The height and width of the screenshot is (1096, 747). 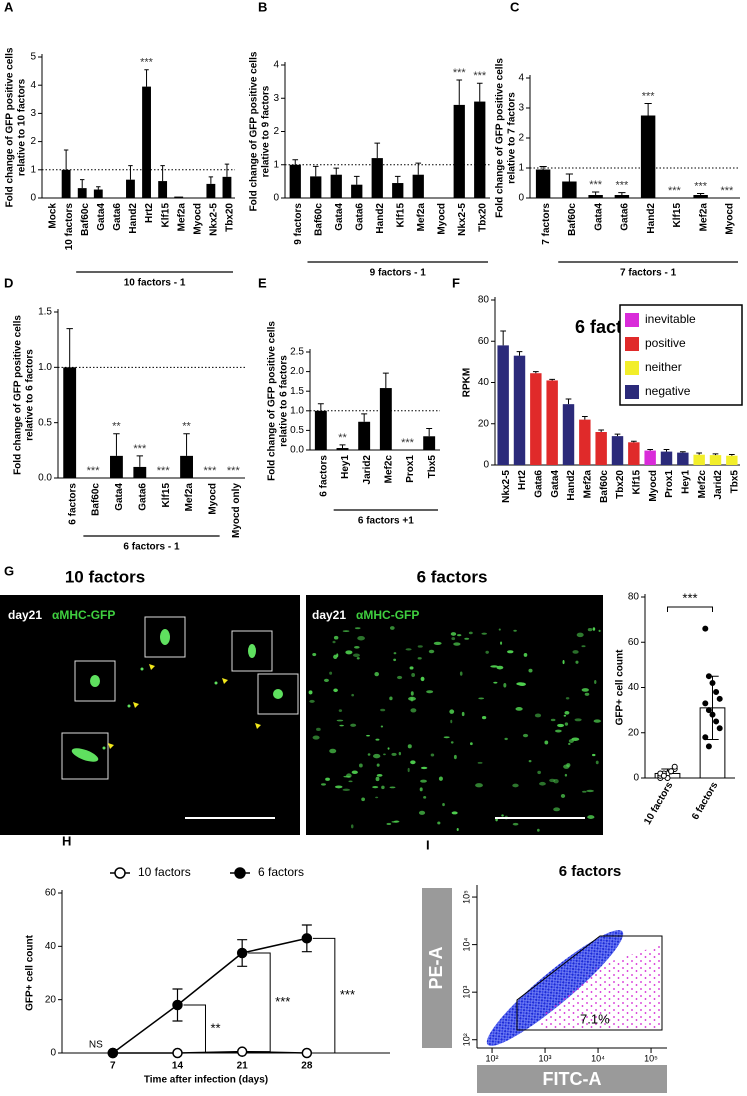 What do you see at coordinates (500, 138) in the screenshot?
I see `y-axis-label: Fold change of GFP positive cells` at bounding box center [500, 138].